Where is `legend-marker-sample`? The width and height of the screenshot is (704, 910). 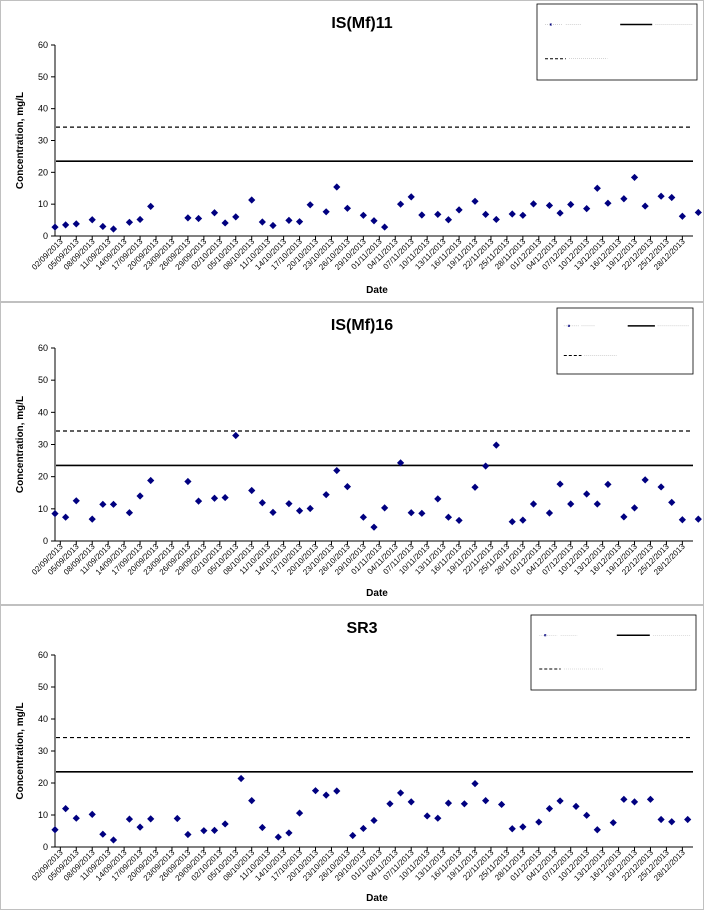
legend-marker-sample is located at coordinates (568, 325).